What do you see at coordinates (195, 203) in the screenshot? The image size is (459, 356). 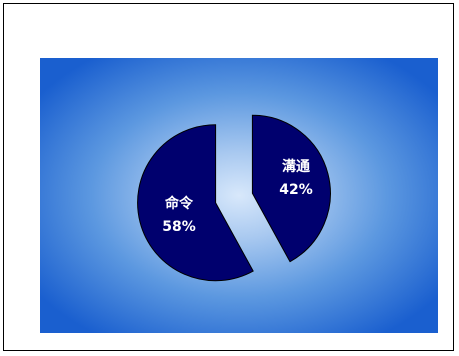 I see `pie-slice-命令` at bounding box center [195, 203].